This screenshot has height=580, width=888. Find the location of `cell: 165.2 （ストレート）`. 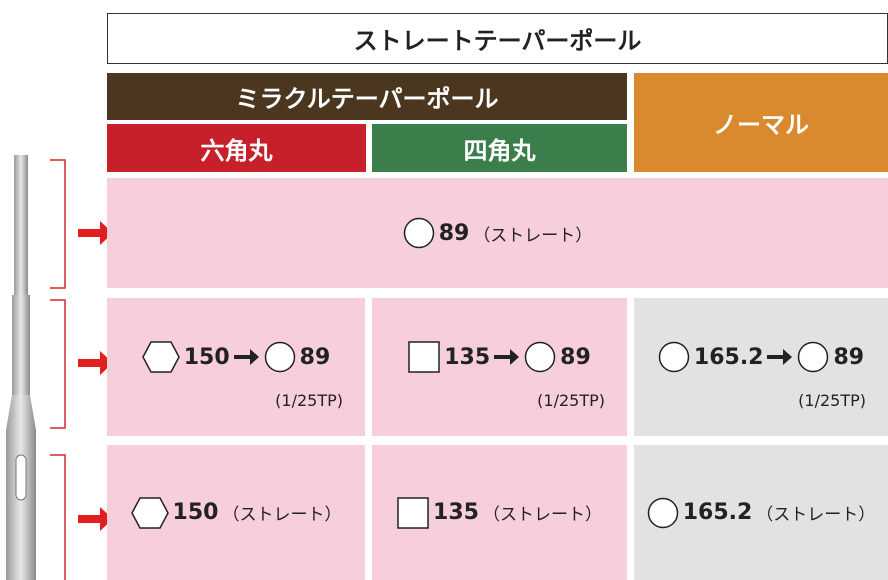

cell: 165.2 （ストレート） is located at coordinates (761, 512).